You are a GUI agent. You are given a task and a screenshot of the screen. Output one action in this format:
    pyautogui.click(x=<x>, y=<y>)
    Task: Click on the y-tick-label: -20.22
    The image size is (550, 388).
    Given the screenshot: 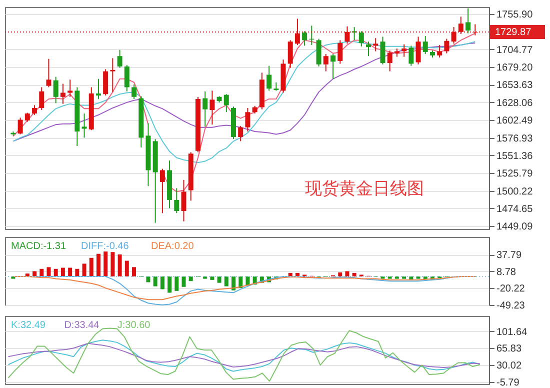 What is the action you would take?
    pyautogui.click(x=511, y=289)
    